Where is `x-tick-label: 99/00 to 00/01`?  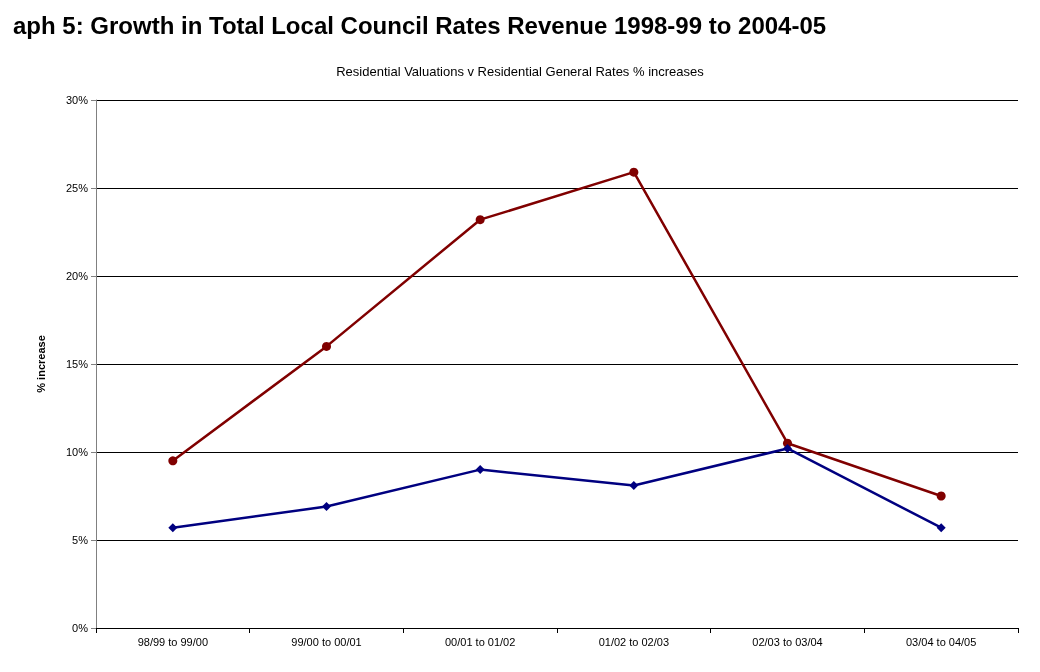 x-tick-label: 99/00 to 00/01 is located at coordinates (326, 641).